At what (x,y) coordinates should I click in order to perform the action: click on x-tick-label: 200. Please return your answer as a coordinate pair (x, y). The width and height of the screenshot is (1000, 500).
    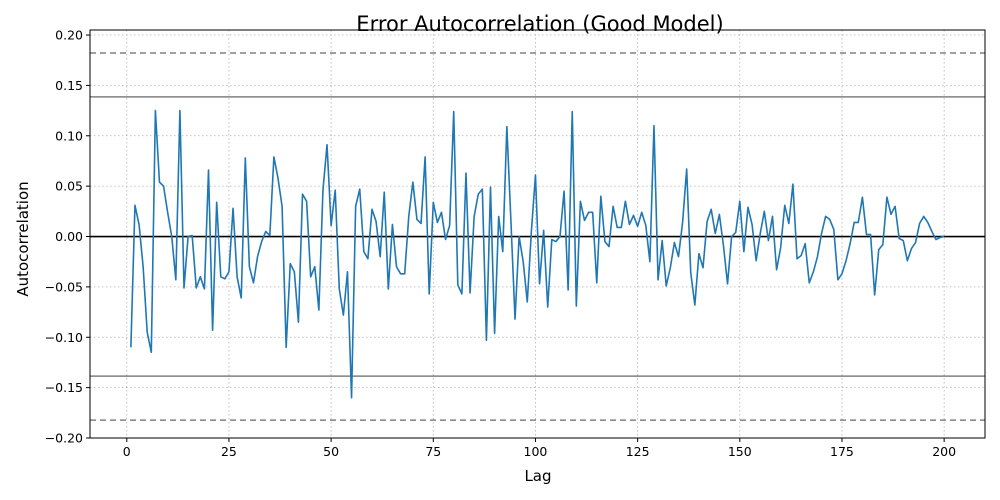
    Looking at the image, I should click on (944, 451).